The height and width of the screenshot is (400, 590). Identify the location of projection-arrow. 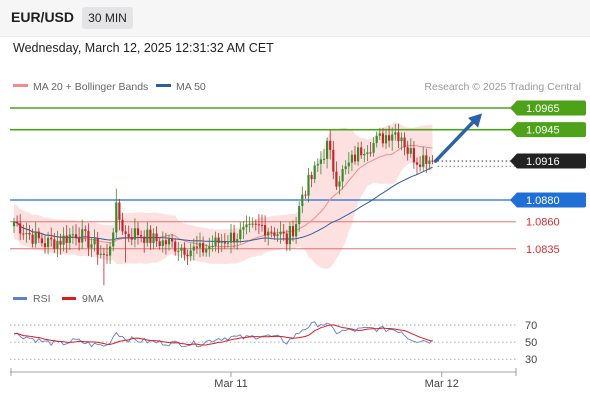
(456, 140).